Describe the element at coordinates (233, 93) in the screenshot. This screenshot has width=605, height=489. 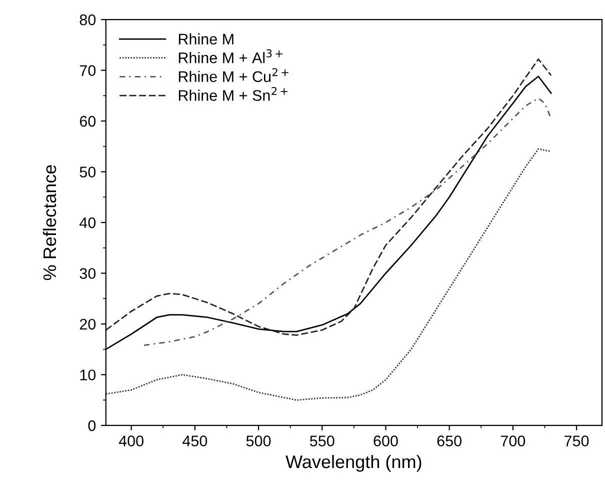
I see `legend-label: Rhine M + Sn$^{2+}$` at that location.